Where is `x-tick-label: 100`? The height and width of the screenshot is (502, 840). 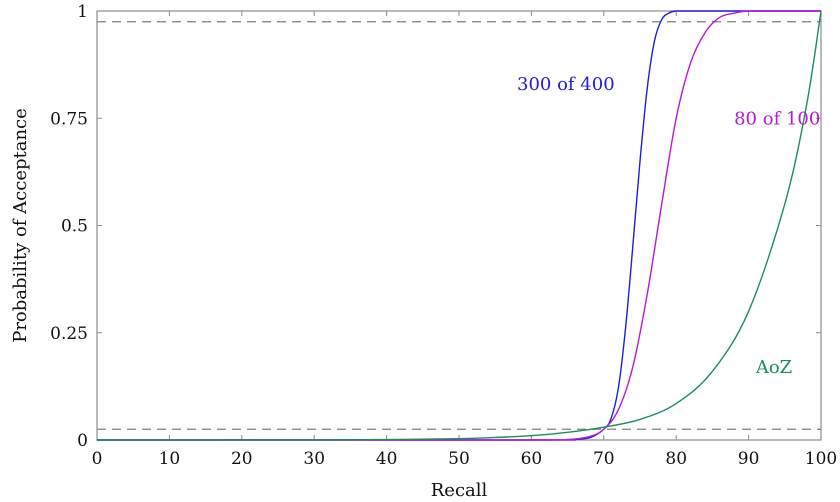 x-tick-label: 100 is located at coordinates (821, 459).